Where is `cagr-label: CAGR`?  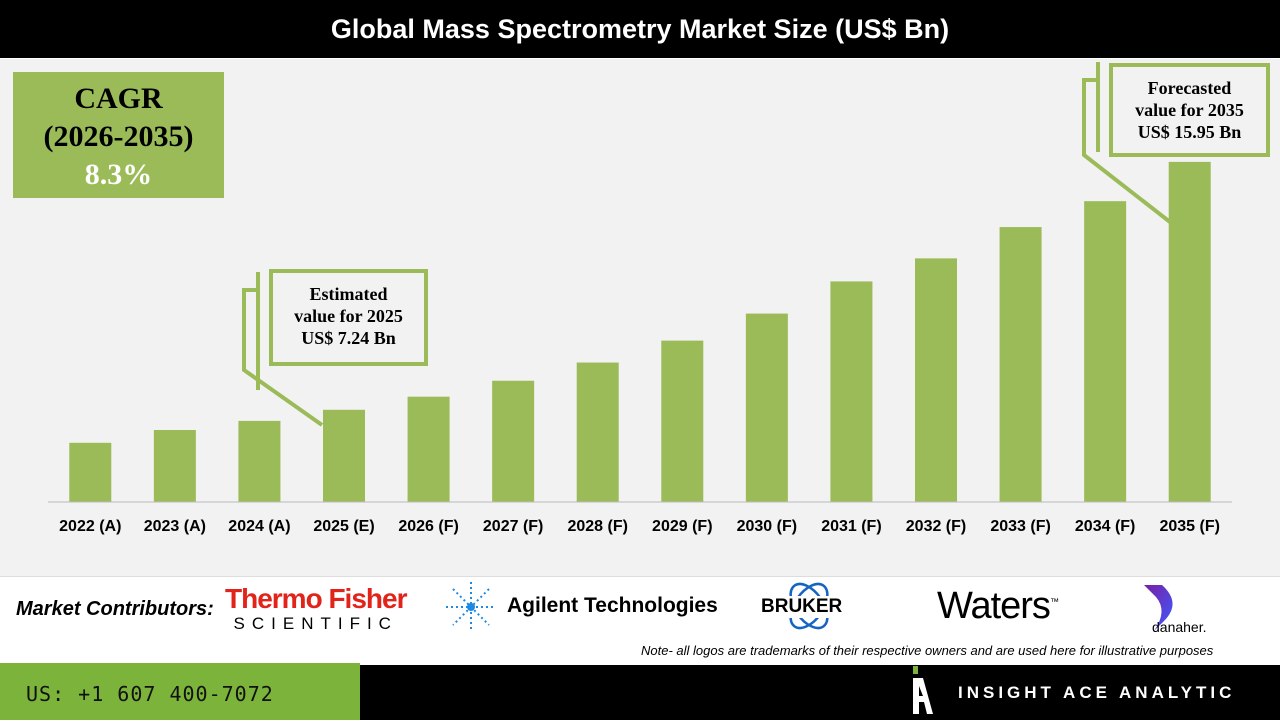
cagr-label: CAGR is located at coordinates (118, 98).